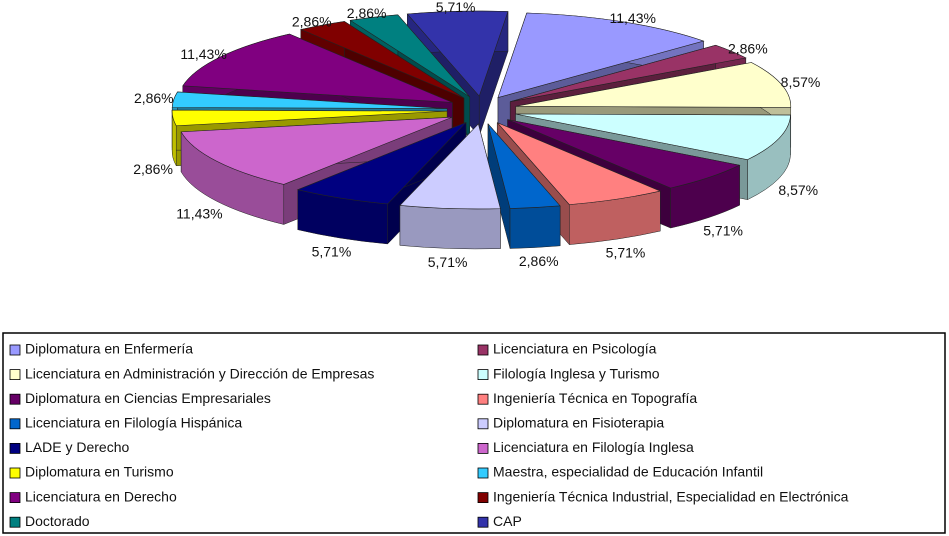 The height and width of the screenshot is (536, 949). What do you see at coordinates (593, 447) in the screenshot?
I see `legend-label: Licenciatura en Filología Inglesa` at bounding box center [593, 447].